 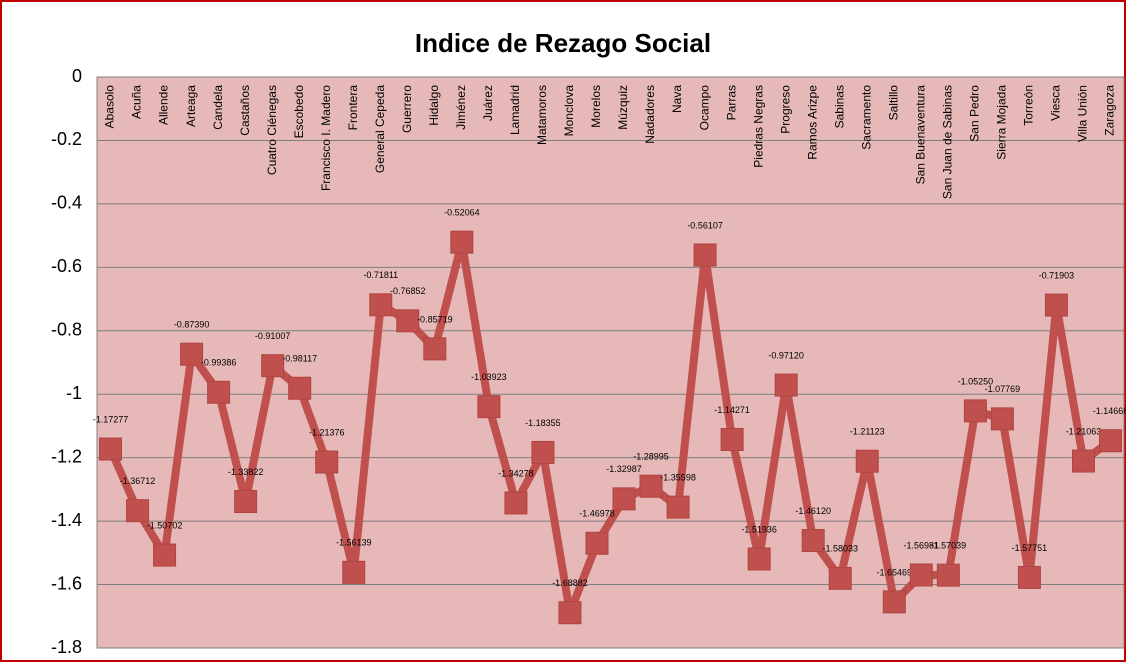 What do you see at coordinates (623, 107) in the screenshot?
I see `x-tick-label: Múzquiz` at bounding box center [623, 107].